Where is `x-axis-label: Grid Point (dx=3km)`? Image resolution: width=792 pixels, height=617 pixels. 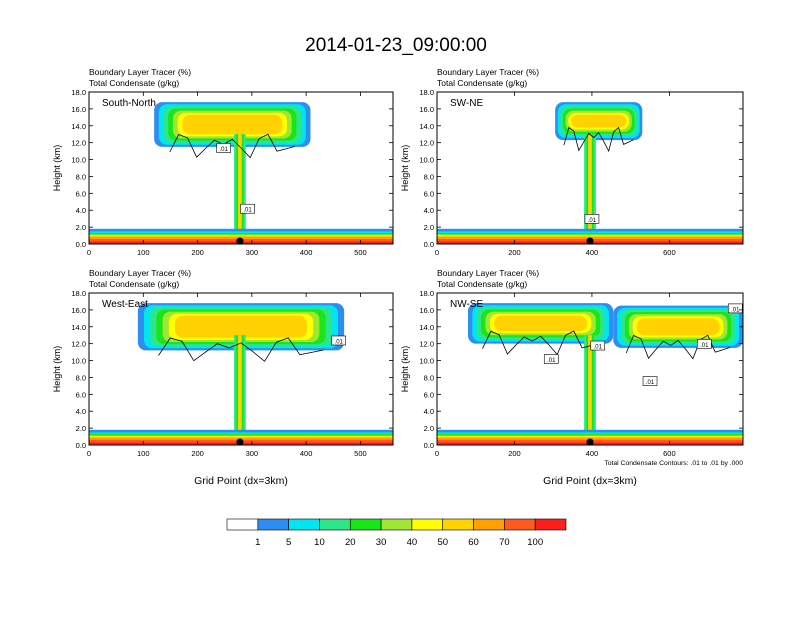 x-axis-label: Grid Point (dx=3km) is located at coordinates (241, 481).